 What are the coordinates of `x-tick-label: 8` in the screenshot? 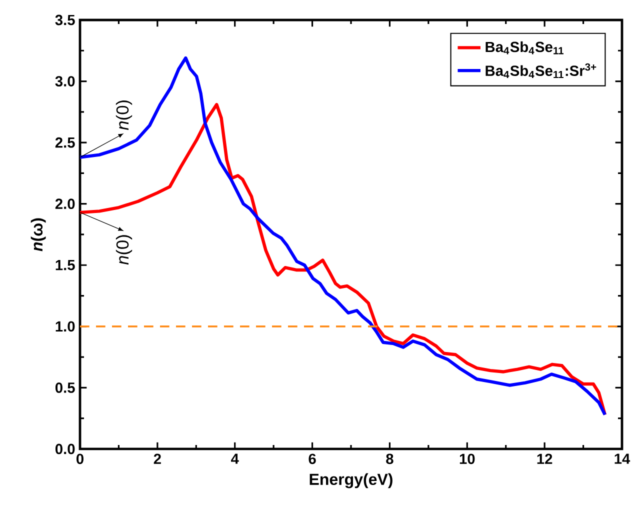 It's located at (390, 459).